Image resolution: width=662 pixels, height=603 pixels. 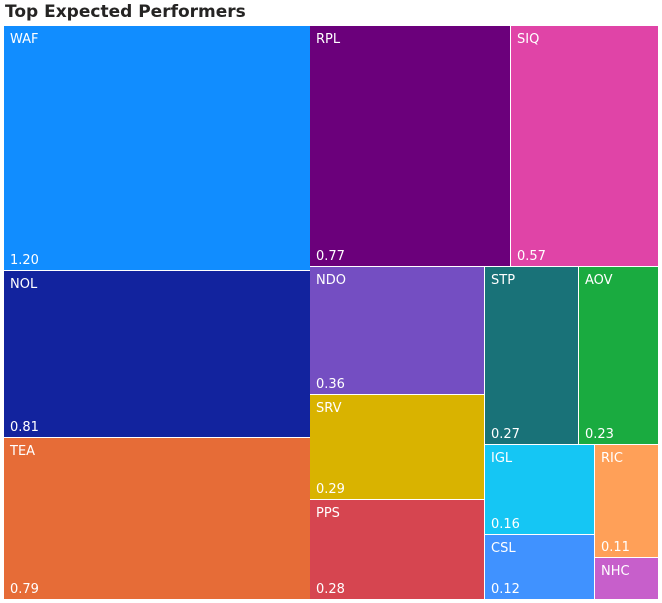 I want to click on tile-label: SRV, so click(x=329, y=408).